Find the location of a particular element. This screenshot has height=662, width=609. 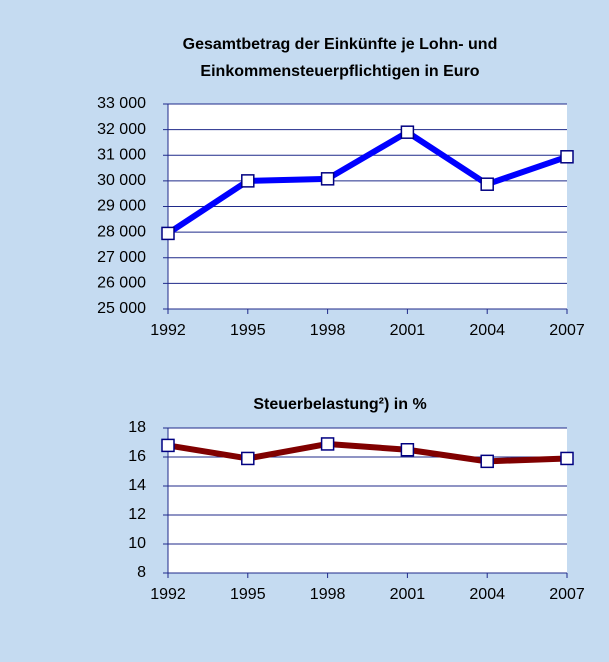

y-tick-label: 16 is located at coordinates (137, 456).